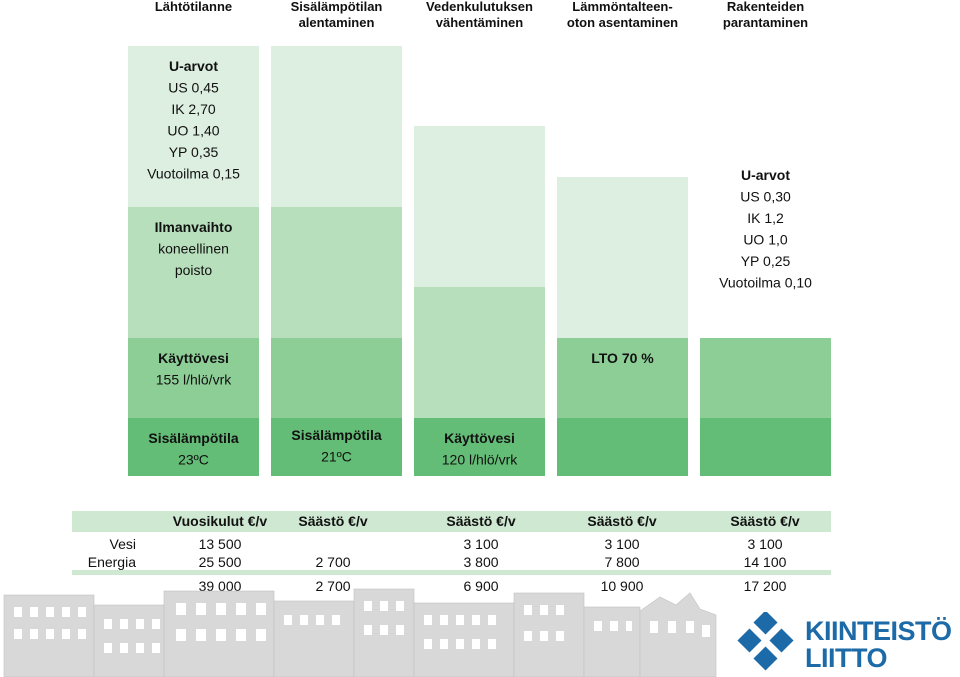  Describe the element at coordinates (220, 562) in the screenshot. I see `table-cell: 25 500` at that location.